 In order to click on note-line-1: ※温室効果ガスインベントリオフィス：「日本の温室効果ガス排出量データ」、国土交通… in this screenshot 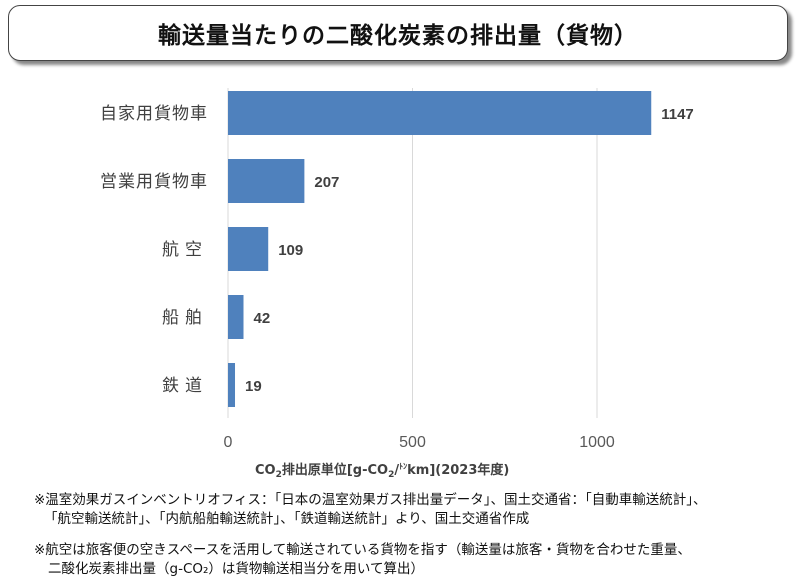, I will do `click(370, 500)`.